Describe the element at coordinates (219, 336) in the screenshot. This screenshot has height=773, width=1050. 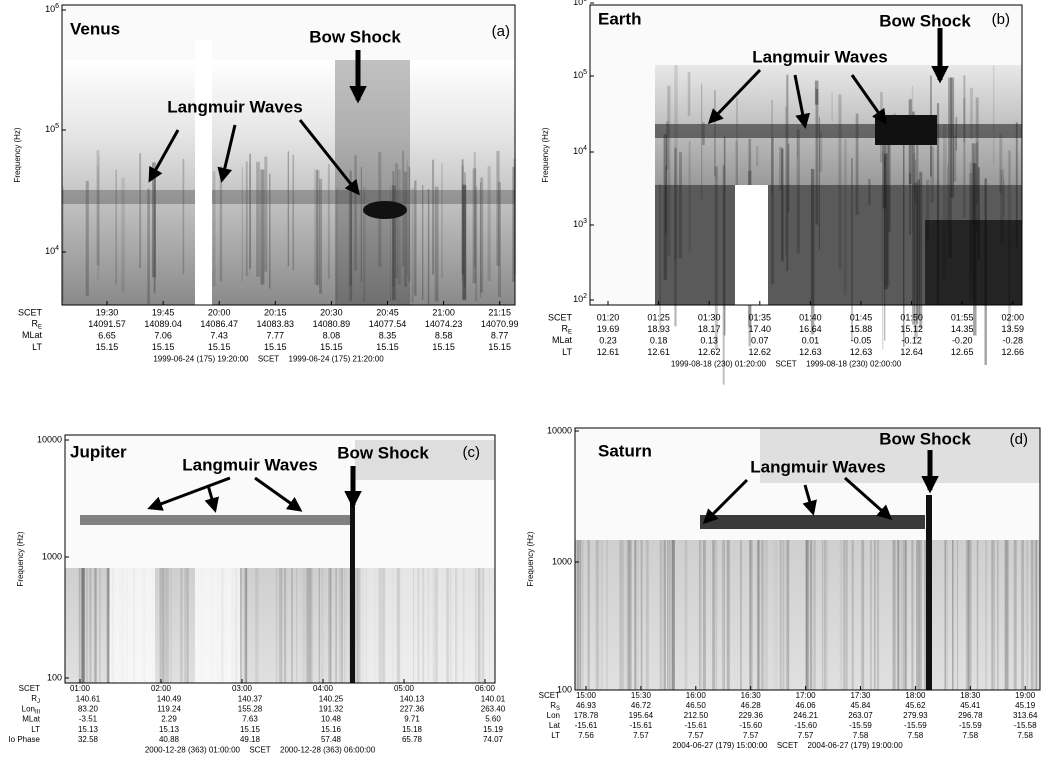
I see `row-value: 7.43` at that location.